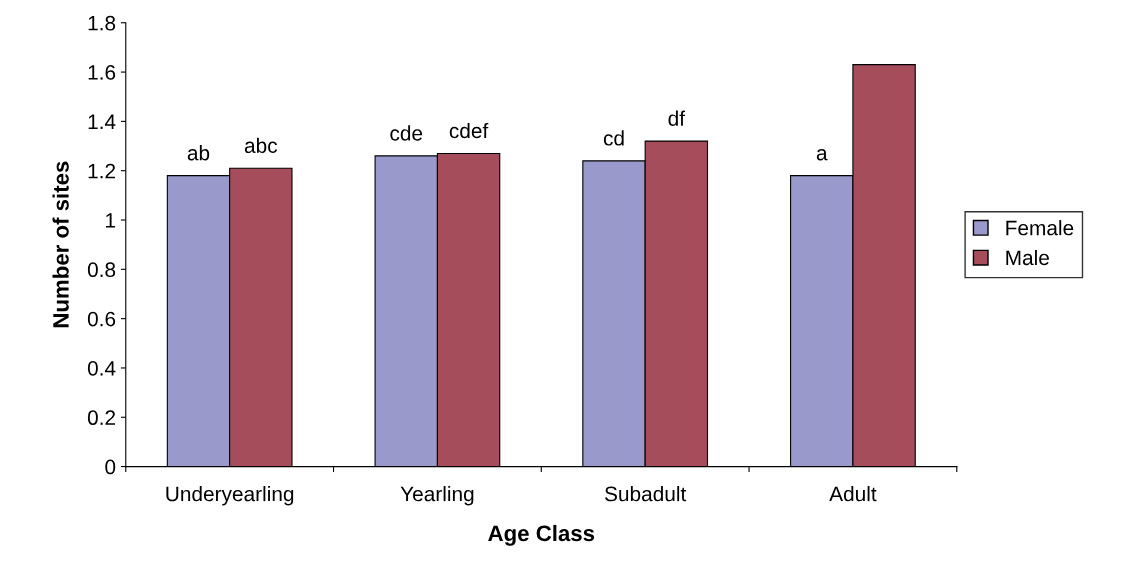 This screenshot has height=569, width=1123. What do you see at coordinates (406, 133) in the screenshot?
I see `data-label: cde` at bounding box center [406, 133].